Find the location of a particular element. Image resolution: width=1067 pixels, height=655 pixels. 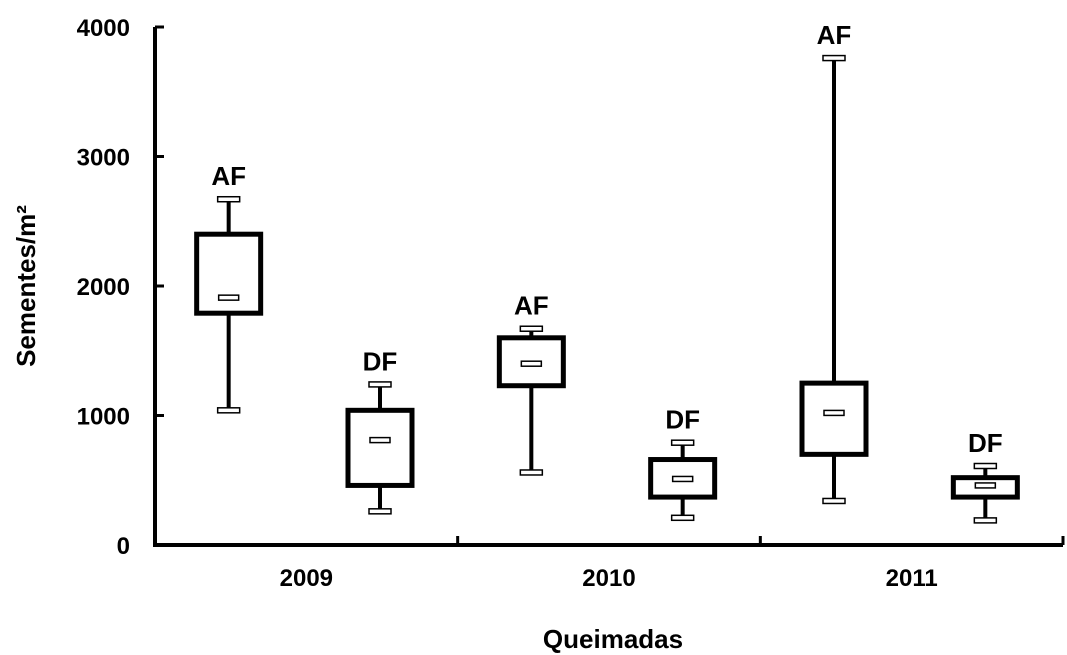

y-tick-label: 3000 is located at coordinates (103, 158).